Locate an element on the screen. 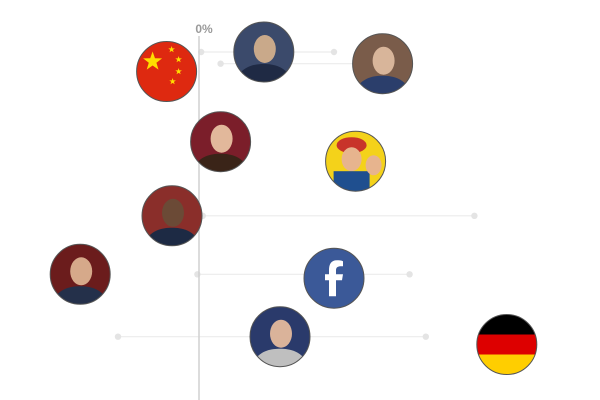 This screenshot has width=600, height=400. barack-obama-bubble-outline is located at coordinates (172, 216).